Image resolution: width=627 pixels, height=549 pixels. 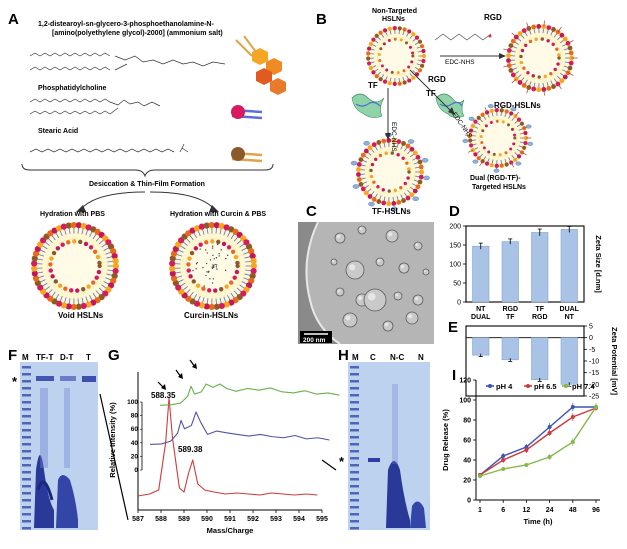 What do you see at coordinates (391, 211) in the screenshot?
I see `product-tf-label: TF-HSLNs` at bounding box center [391, 211].